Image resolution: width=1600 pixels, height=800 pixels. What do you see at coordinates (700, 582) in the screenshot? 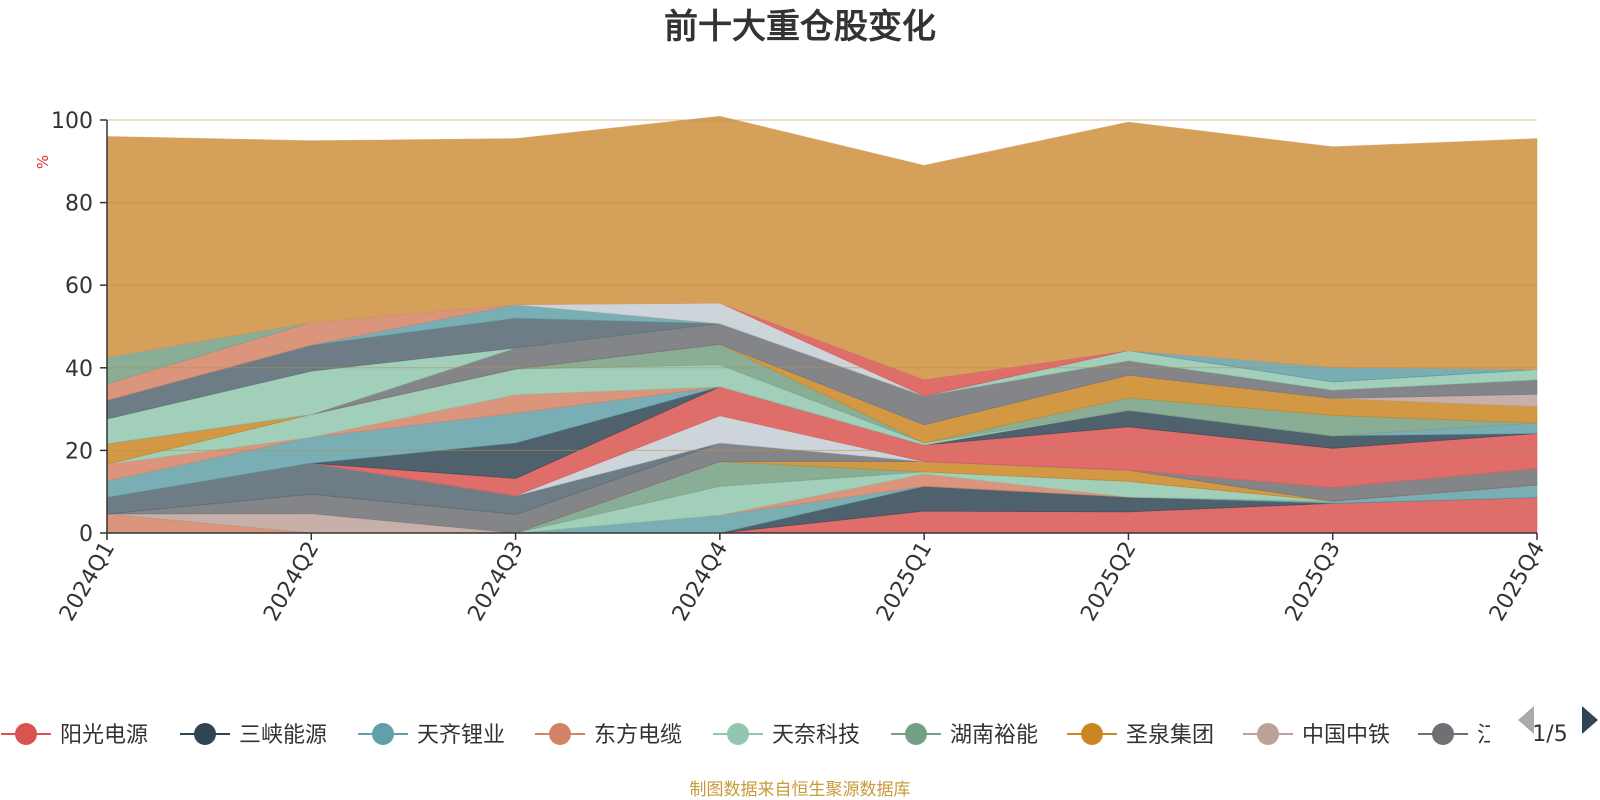
I see `x-tick-label-3: 2024Q4` at bounding box center [700, 582].